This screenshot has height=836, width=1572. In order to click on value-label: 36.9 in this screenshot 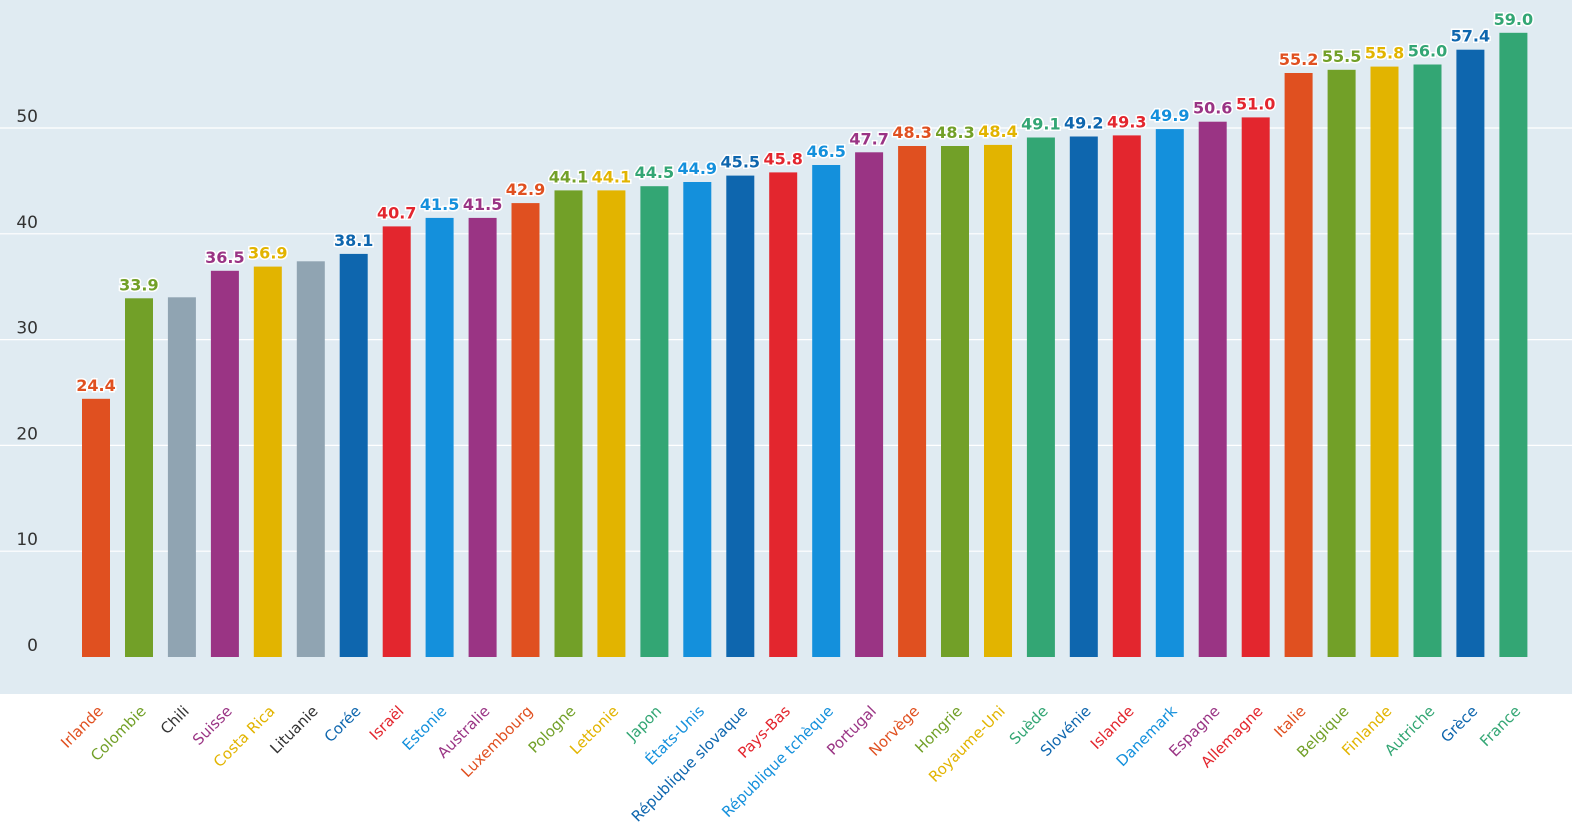, I will do `click(267, 253)`.